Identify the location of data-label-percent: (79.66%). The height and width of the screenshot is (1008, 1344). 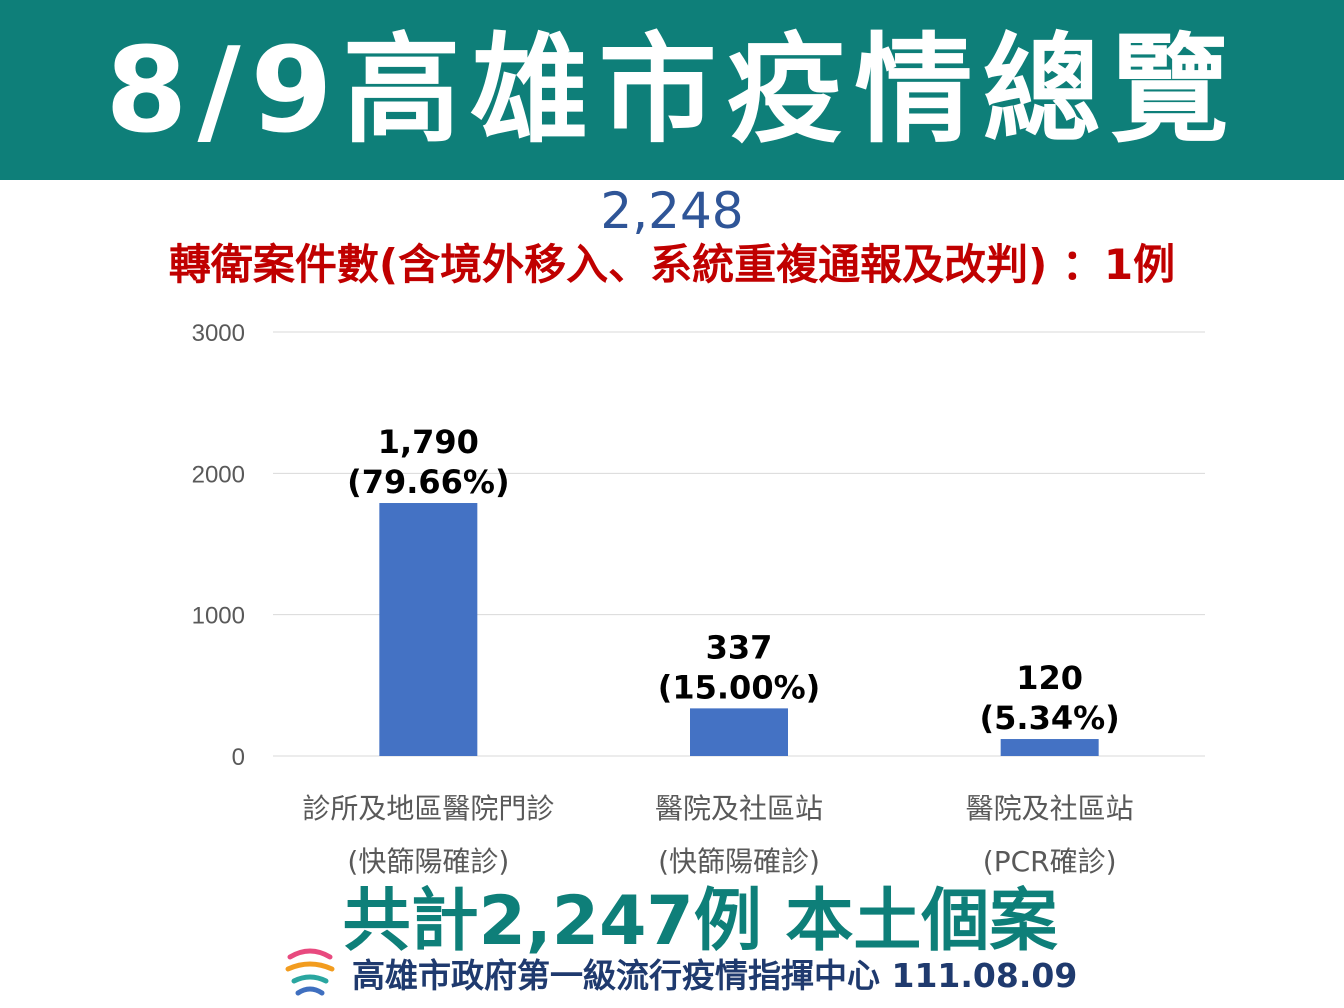
(428, 482).